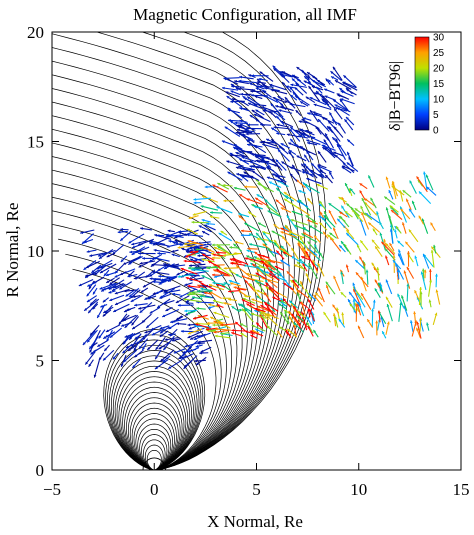 The height and width of the screenshot is (535, 474). Describe the element at coordinates (35, 32) in the screenshot. I see `y-tick-label: 20` at that location.